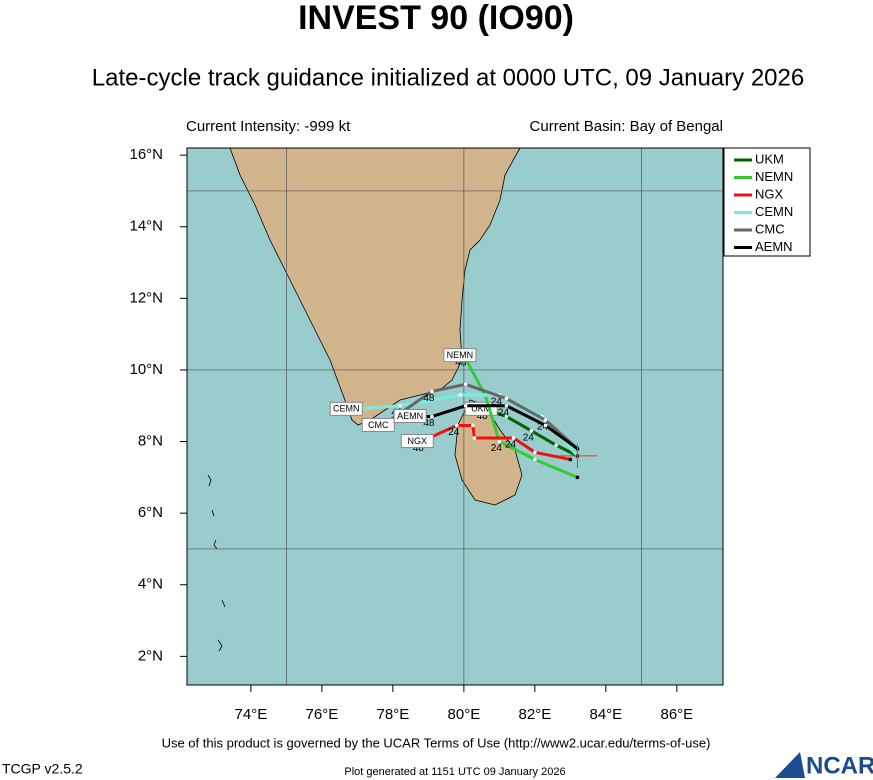 This screenshot has width=873, height=780. Describe the element at coordinates (146, 154) in the screenshot. I see `y-tick-label: 16°N` at that location.